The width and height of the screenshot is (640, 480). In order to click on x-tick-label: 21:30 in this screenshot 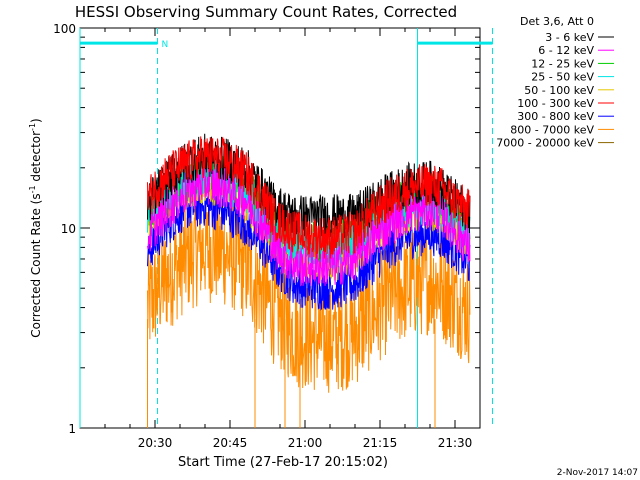, I will do `click(455, 443)`.